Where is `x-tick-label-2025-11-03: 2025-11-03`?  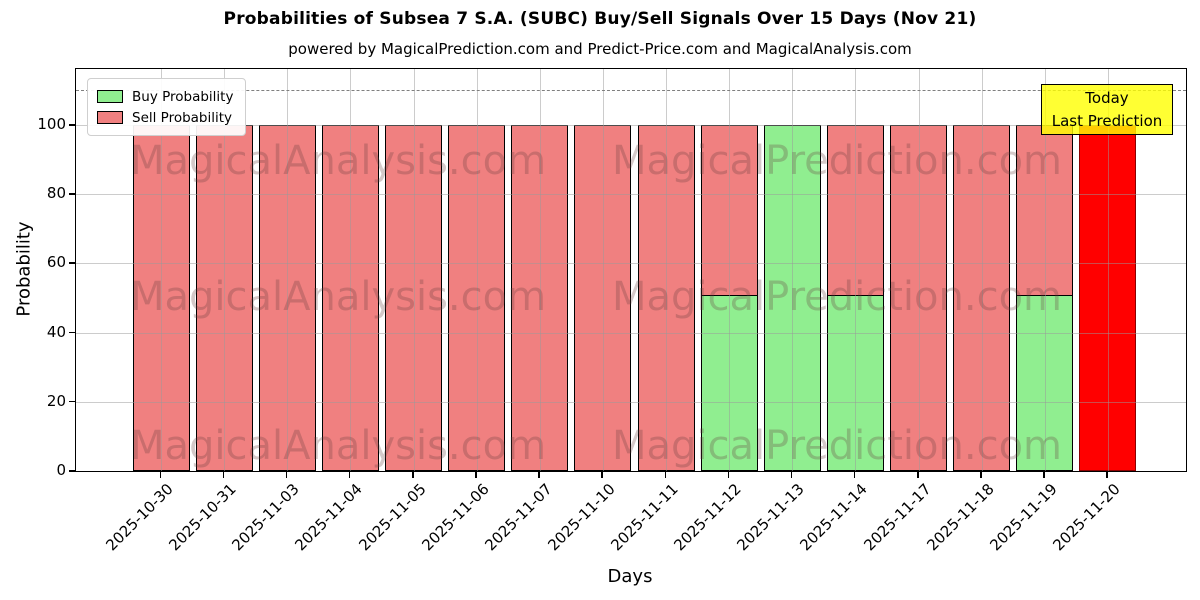 x-tick-label-2025-11-03: 2025-11-03 is located at coordinates (265, 517).